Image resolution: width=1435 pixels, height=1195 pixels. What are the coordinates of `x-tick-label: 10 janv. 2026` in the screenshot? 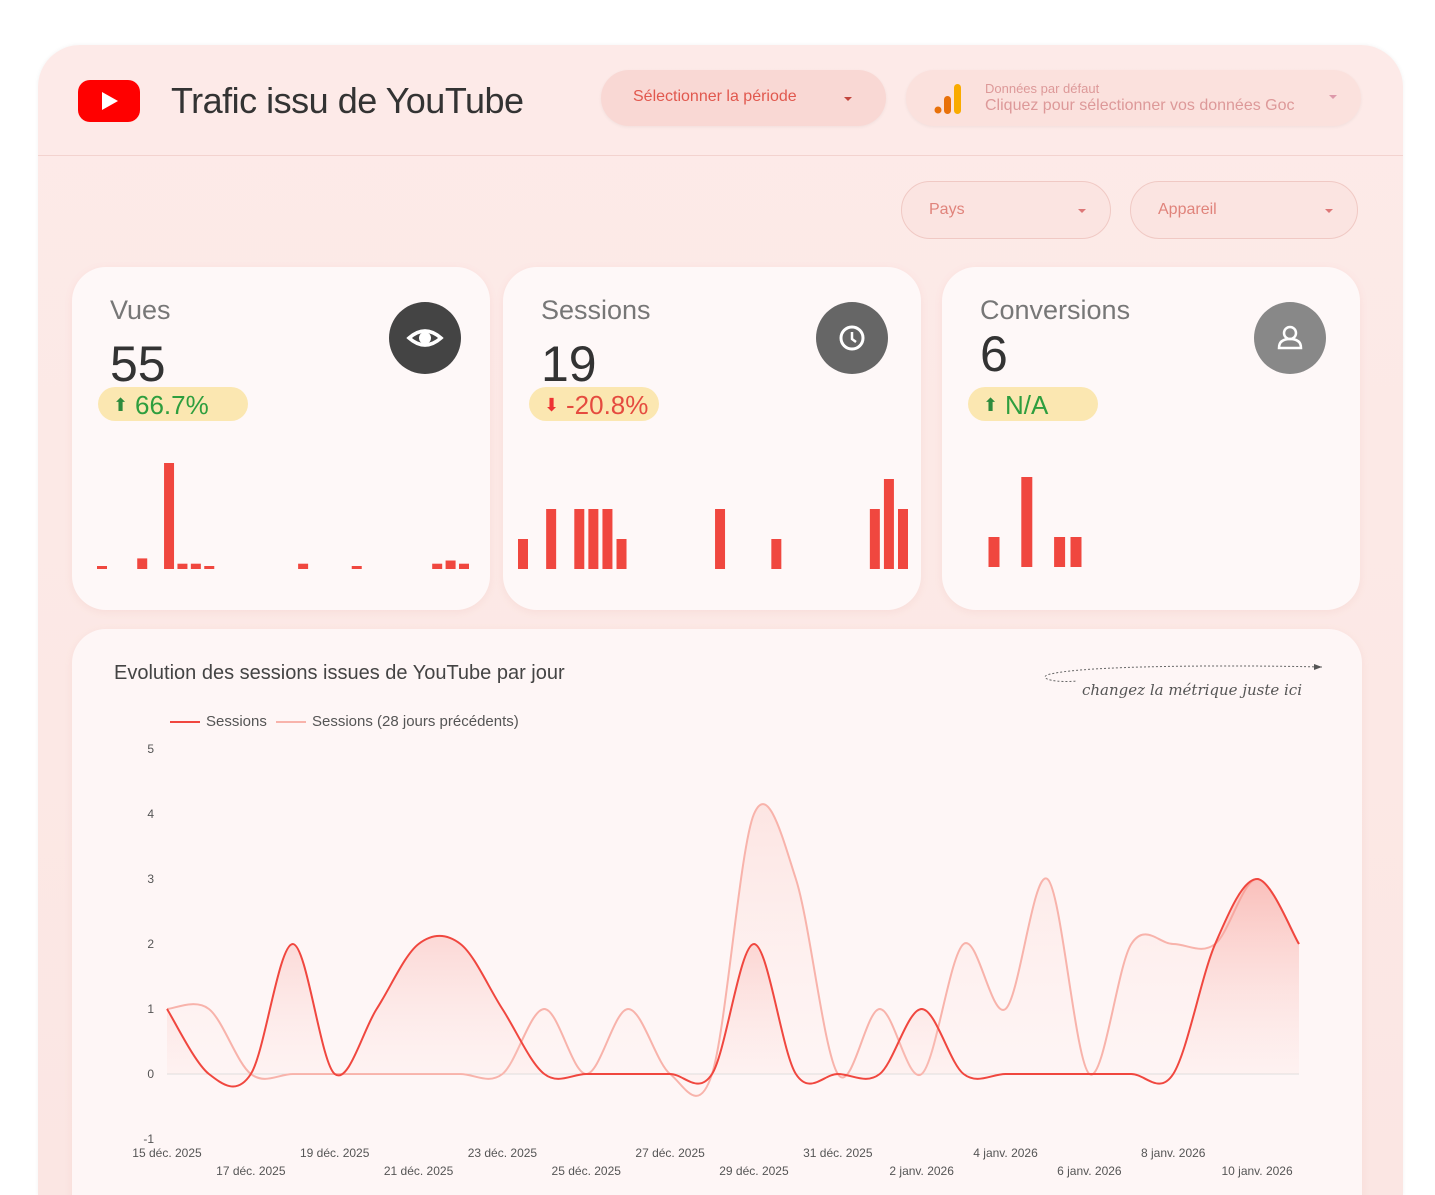 It's located at (1256, 1171).